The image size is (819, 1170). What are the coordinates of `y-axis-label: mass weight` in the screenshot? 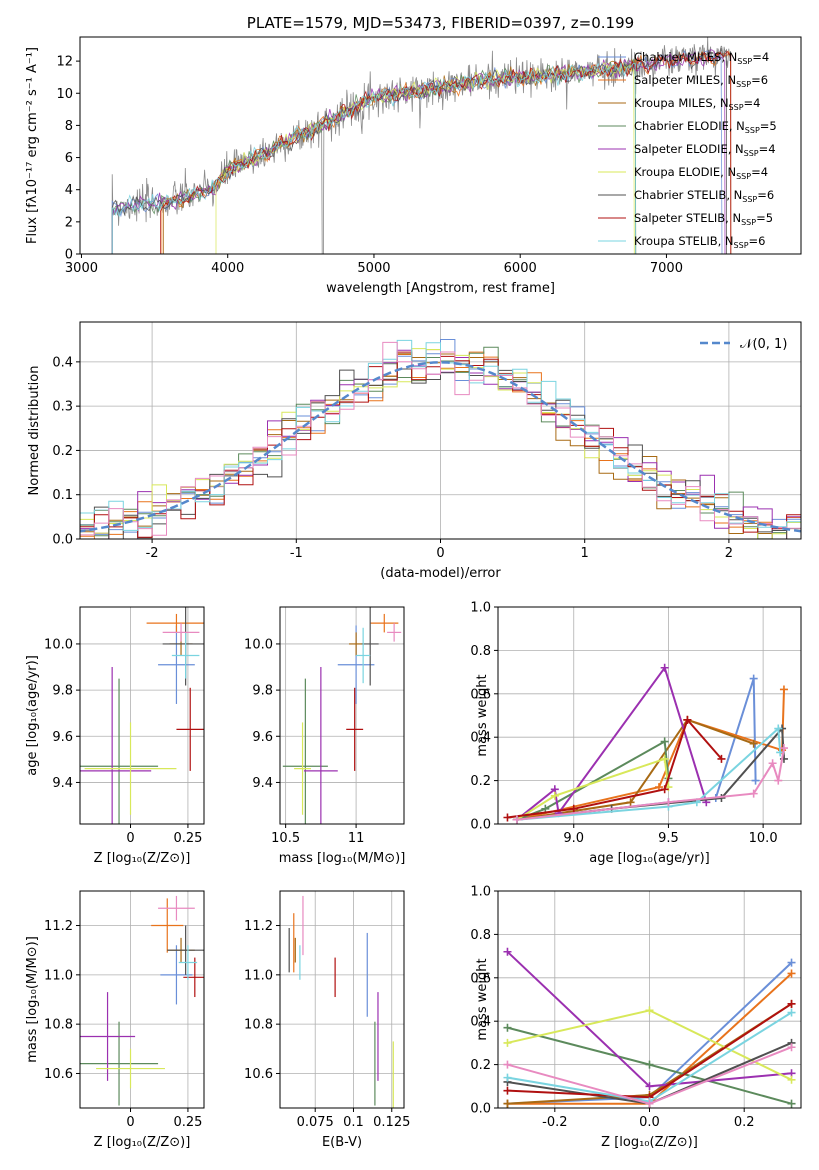 It's located at (482, 999).